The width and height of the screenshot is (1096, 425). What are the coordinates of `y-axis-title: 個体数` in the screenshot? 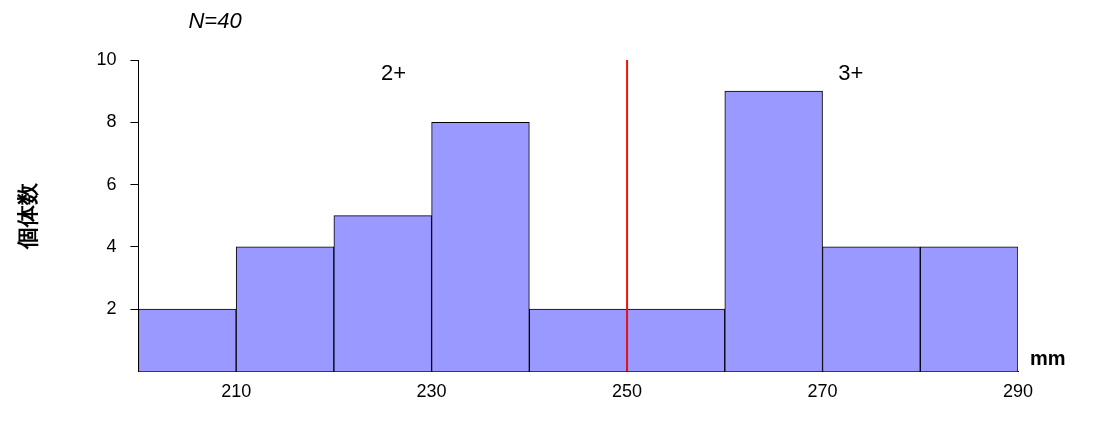 It's located at (28, 215).